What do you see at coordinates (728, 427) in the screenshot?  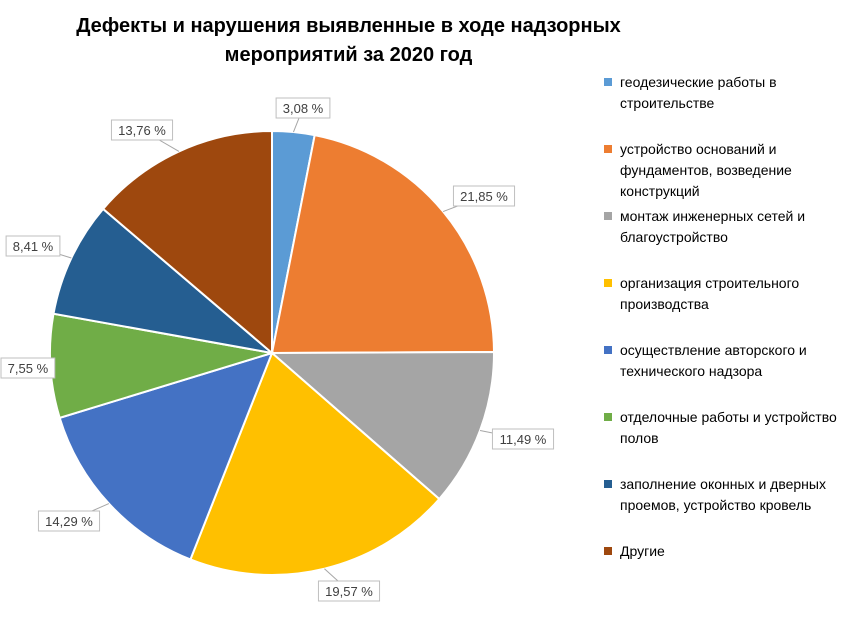 I see `legend-label: отделочные работы и устройство полов` at bounding box center [728, 427].